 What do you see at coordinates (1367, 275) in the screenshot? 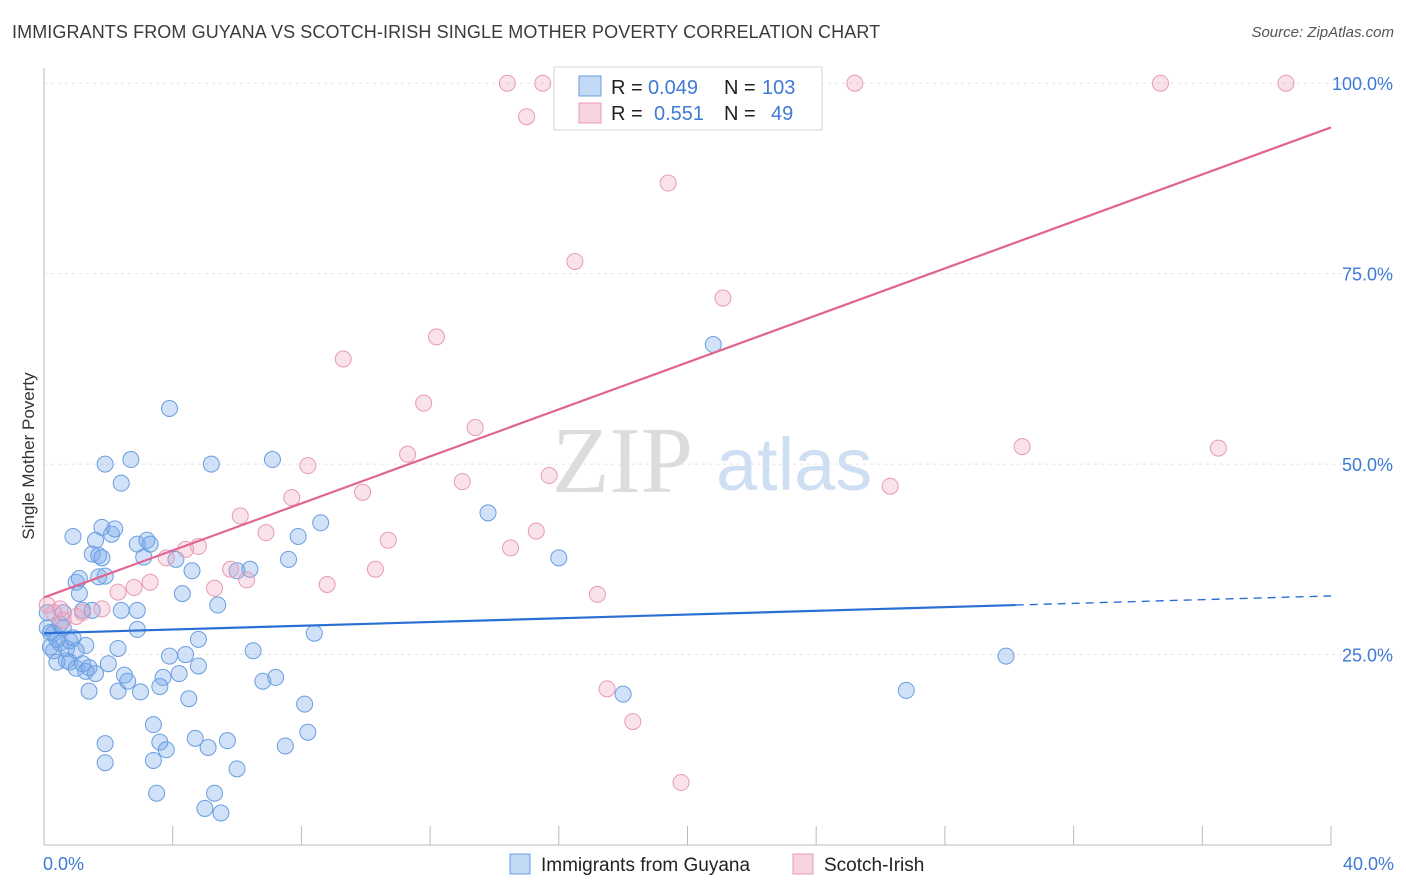
I see `y-tick-label-1: 75.0%` at bounding box center [1367, 275].